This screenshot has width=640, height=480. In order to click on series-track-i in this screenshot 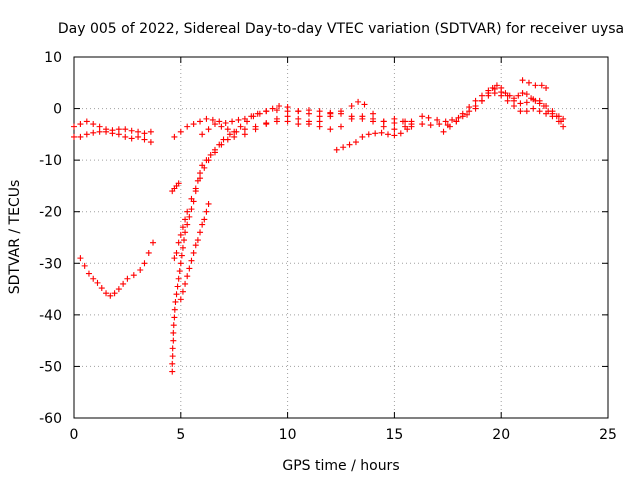, I will do `click(266, 120)`.